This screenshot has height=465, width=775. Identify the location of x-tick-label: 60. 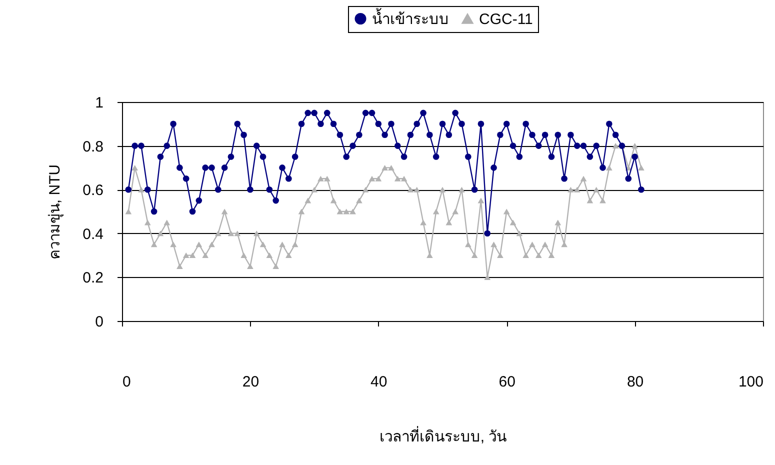
(507, 382).